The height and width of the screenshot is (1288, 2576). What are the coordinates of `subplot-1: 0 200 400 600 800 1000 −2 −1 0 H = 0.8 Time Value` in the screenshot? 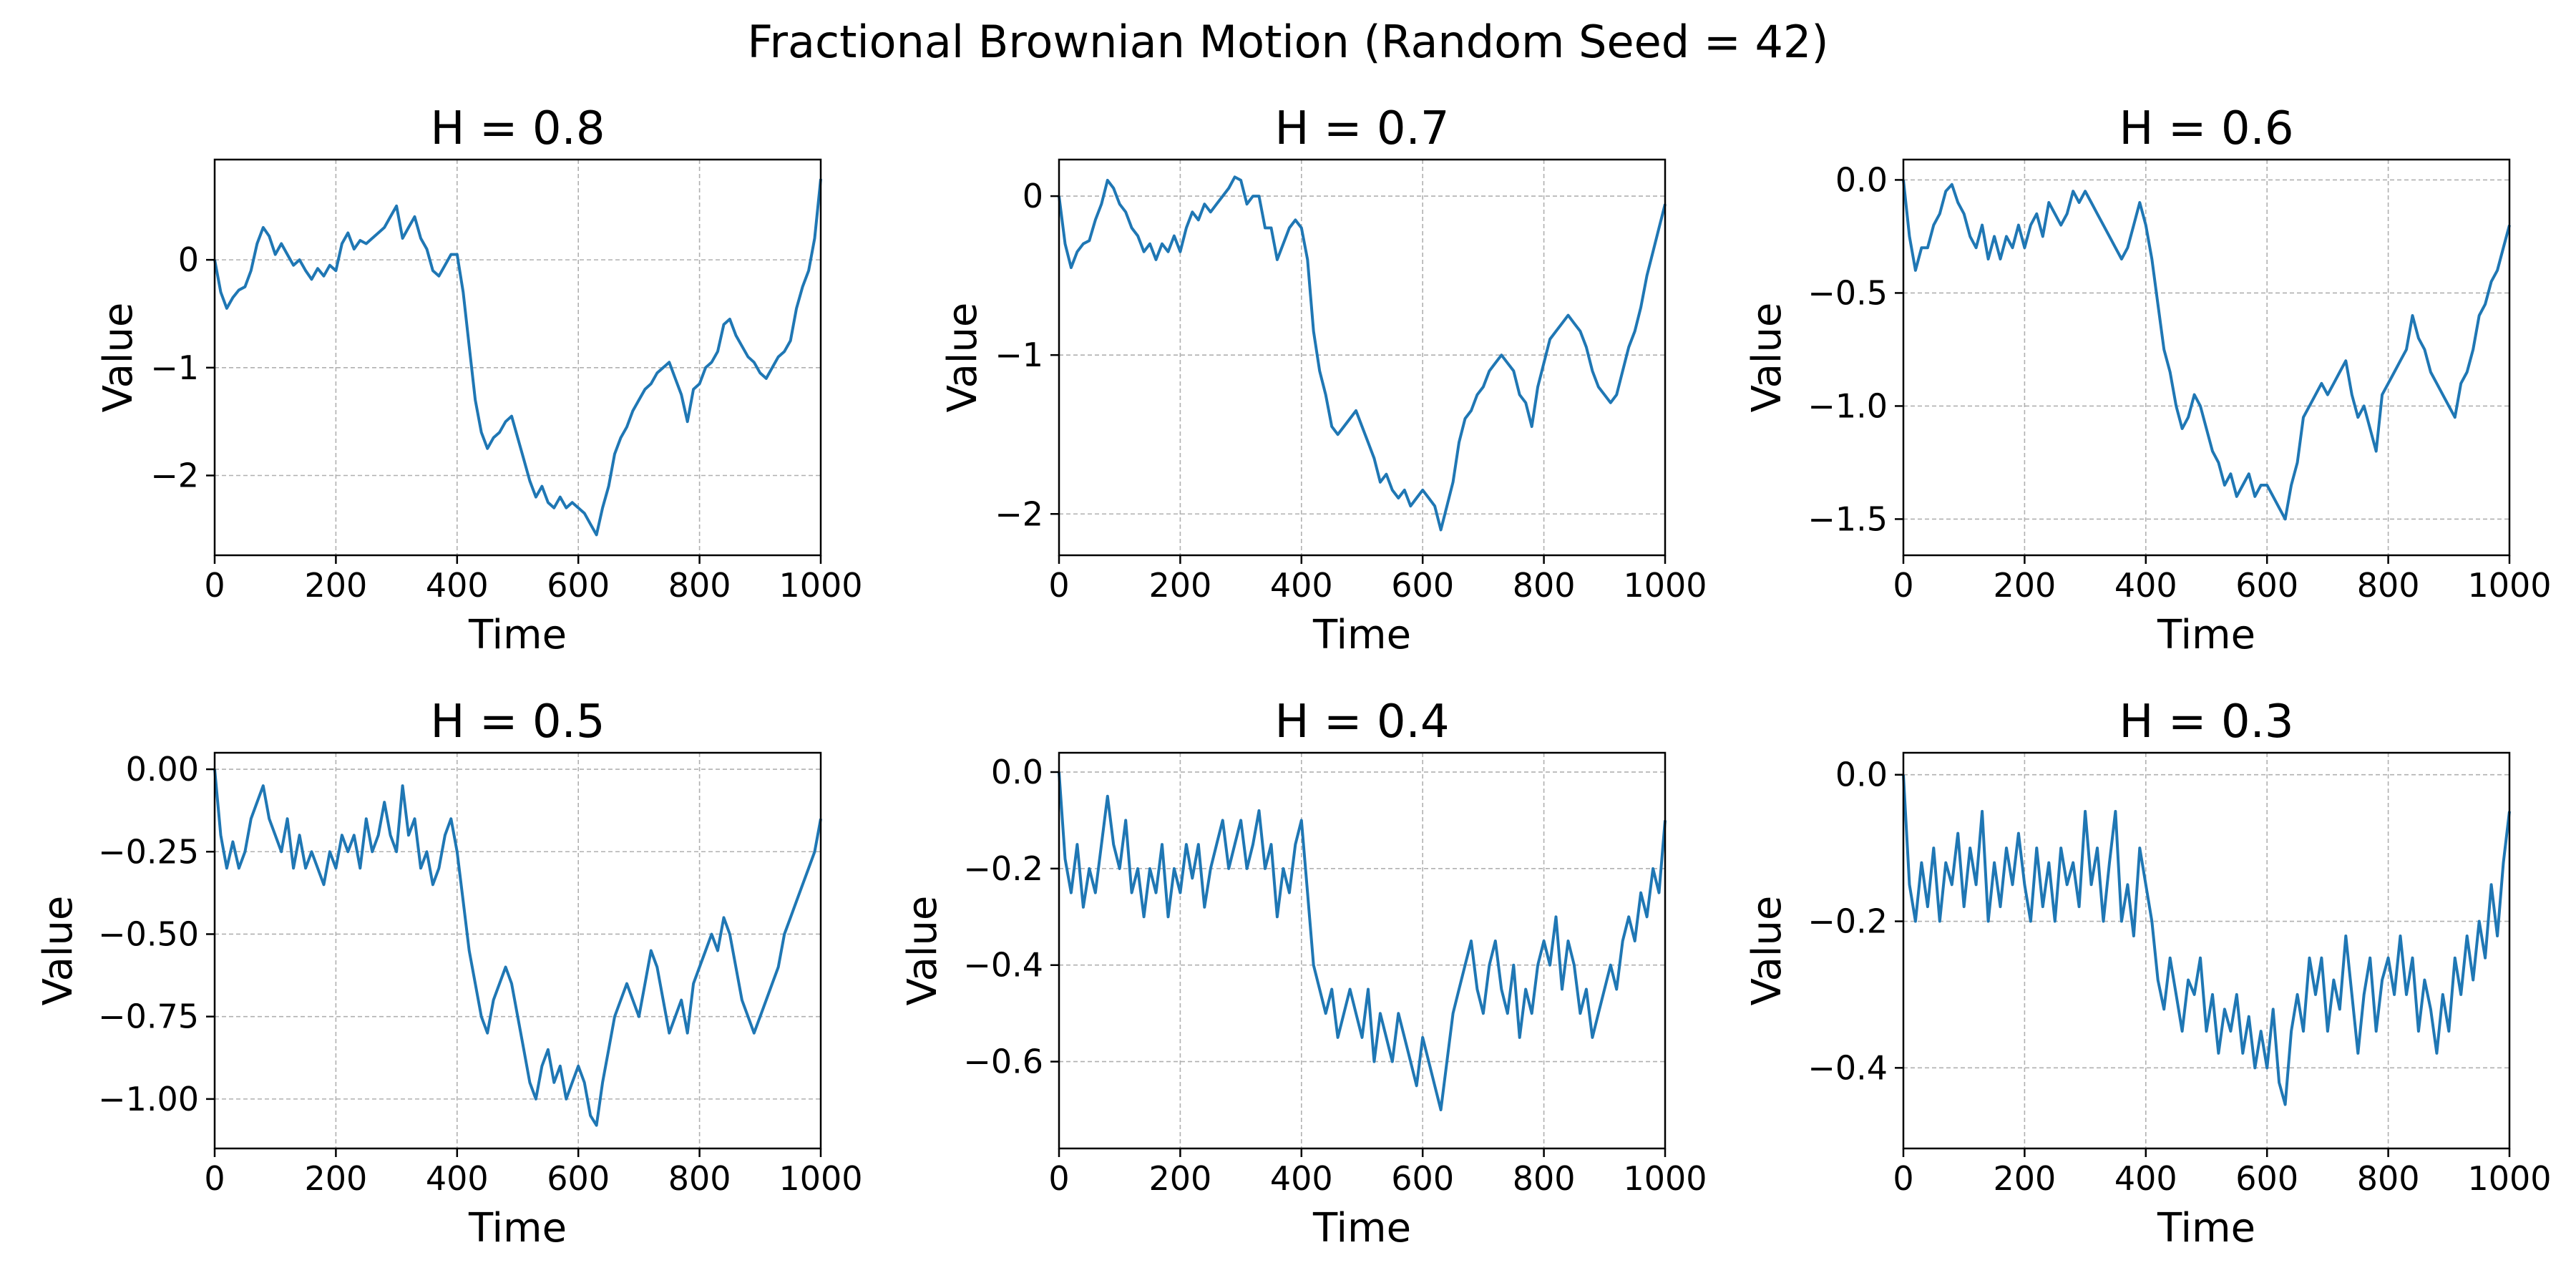 It's located at (479, 380).